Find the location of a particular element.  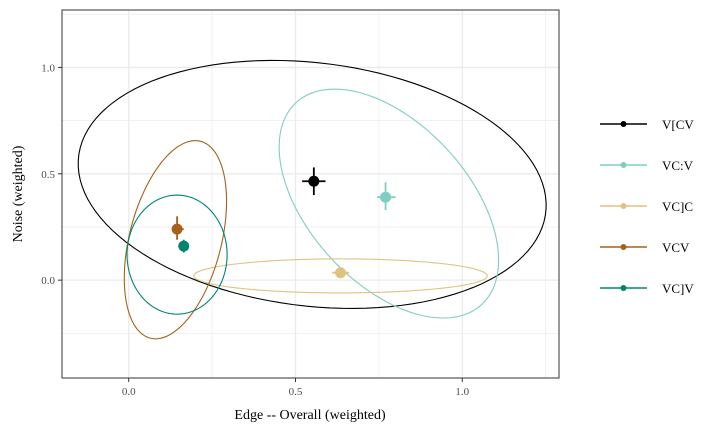

legend-label: VC:V is located at coordinates (678, 165).